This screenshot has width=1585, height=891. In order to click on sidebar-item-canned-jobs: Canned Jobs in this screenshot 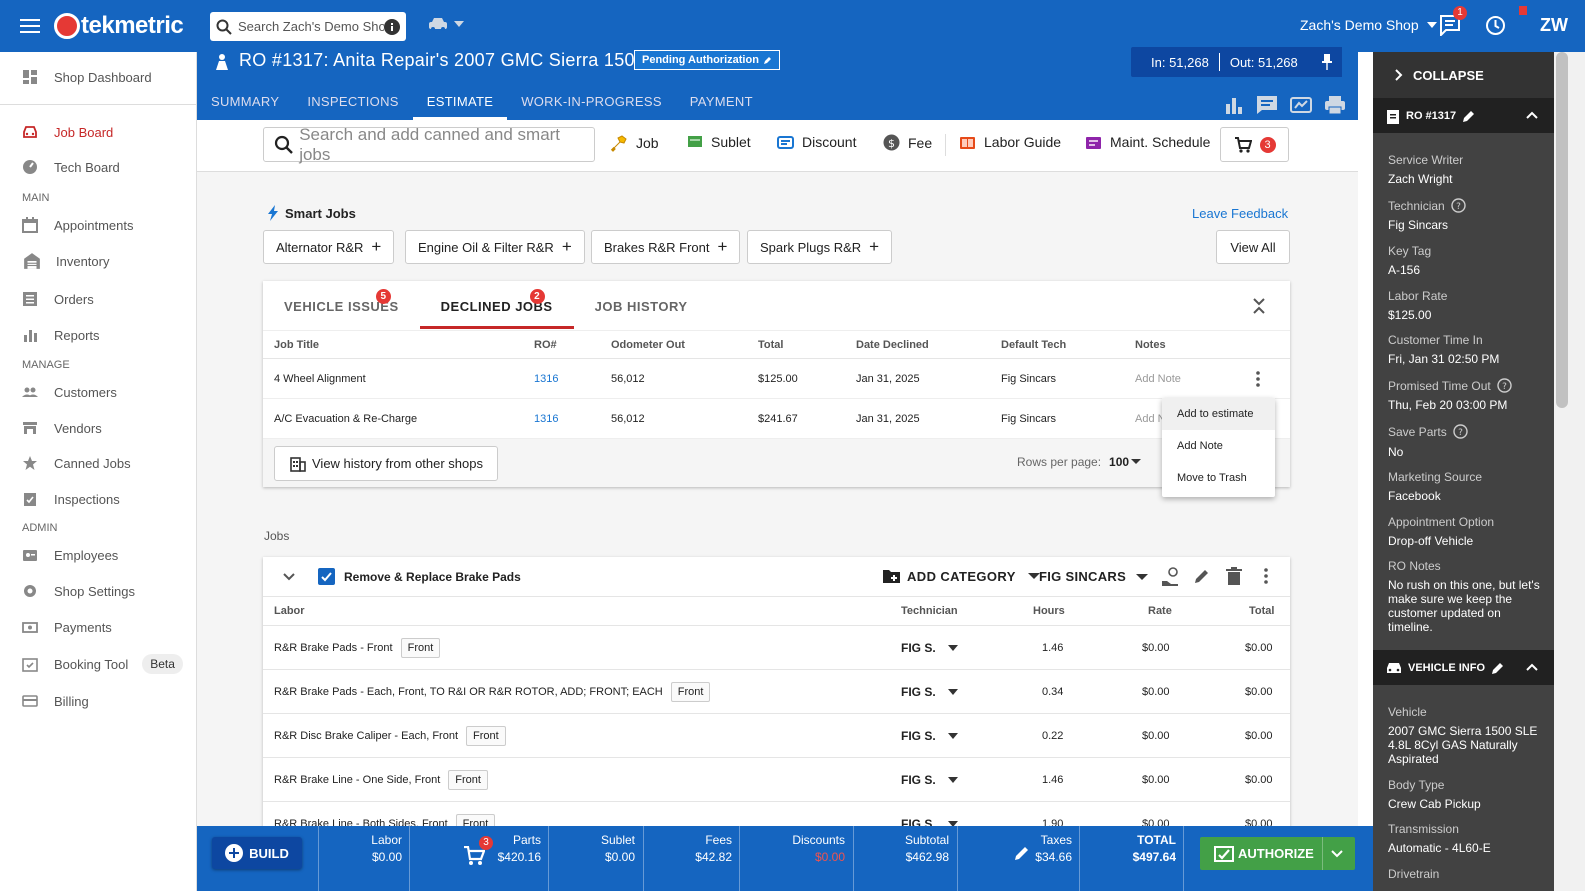, I will do `click(98, 463)`.